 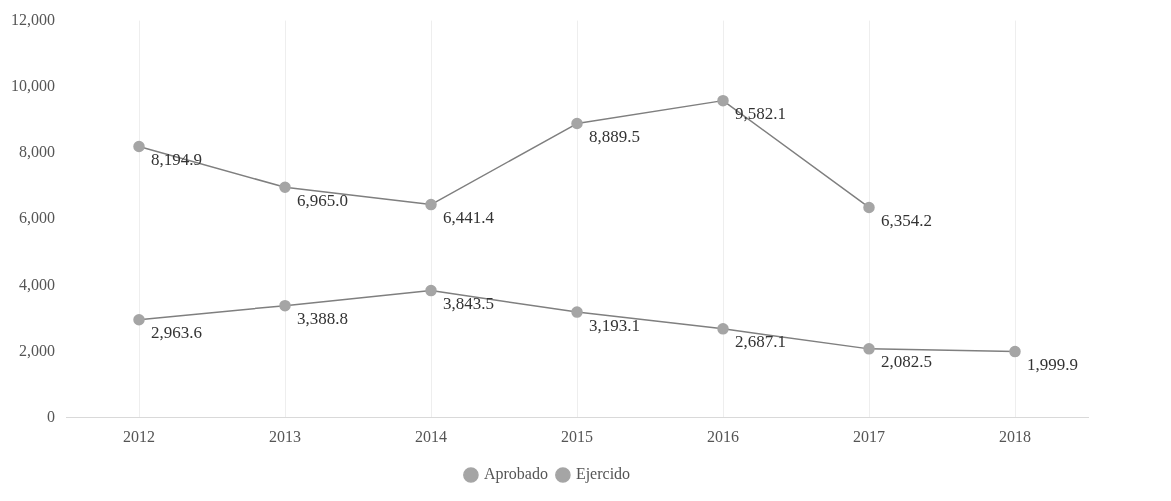 What do you see at coordinates (468, 304) in the screenshot?
I see `data-label: 3,843.5` at bounding box center [468, 304].